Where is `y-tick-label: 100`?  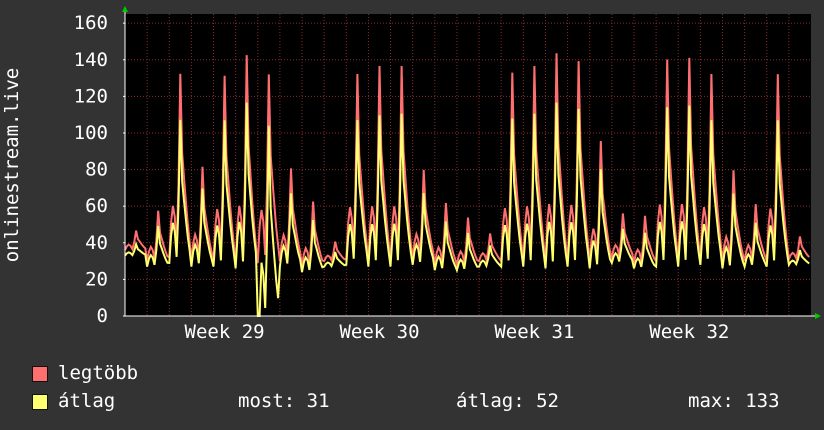 y-tick-label: 100 is located at coordinates (91, 133).